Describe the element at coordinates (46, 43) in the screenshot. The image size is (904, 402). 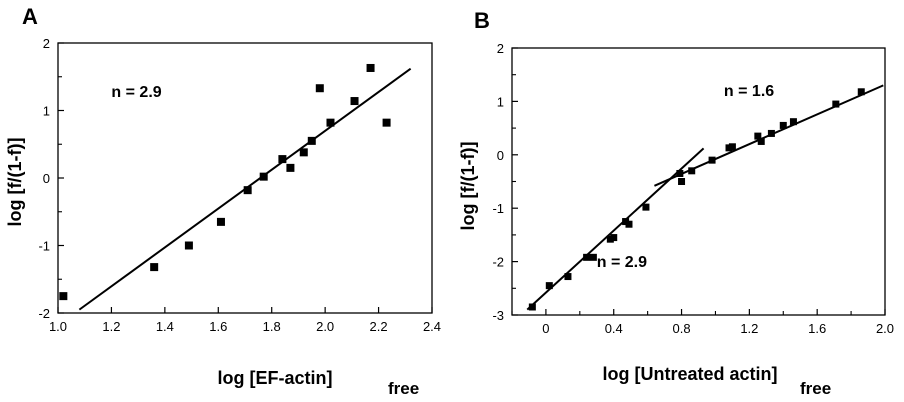
I see `a-y-tick-label: 2` at that location.